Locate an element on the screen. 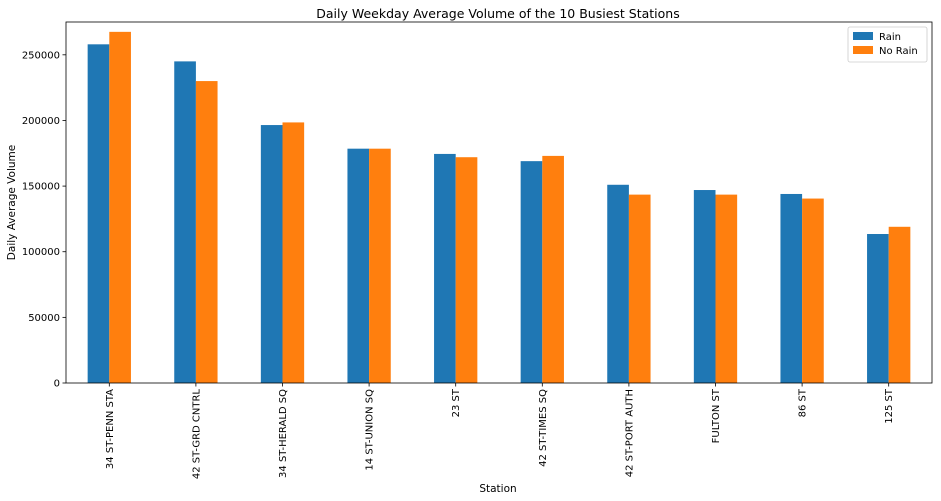  x-tick-label: 23 ST is located at coordinates (456, 402).